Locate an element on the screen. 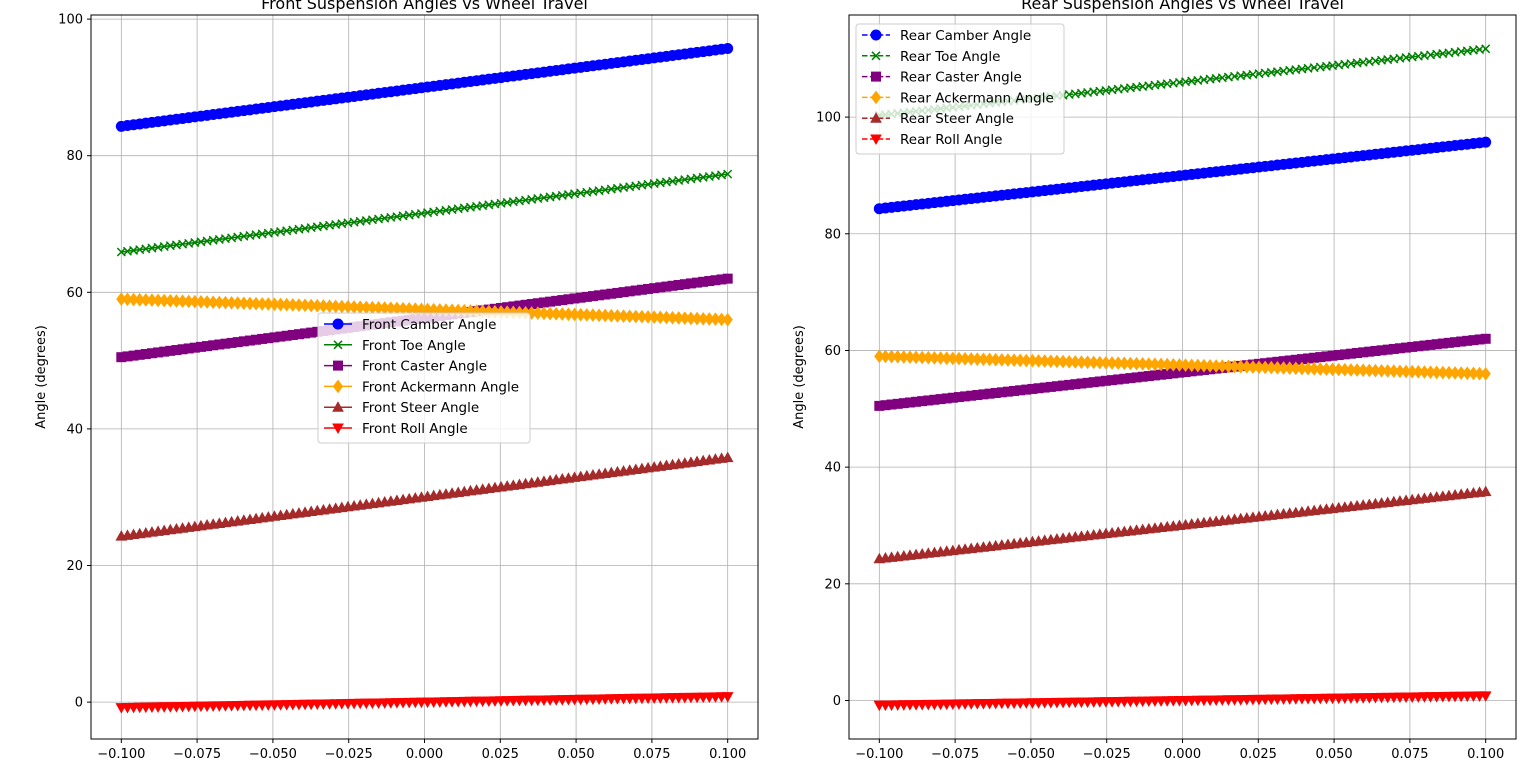 The width and height of the screenshot is (1536, 767). front-legend-item-front-ackermann-angle: Front Ackermann Angle is located at coordinates (421, 387).